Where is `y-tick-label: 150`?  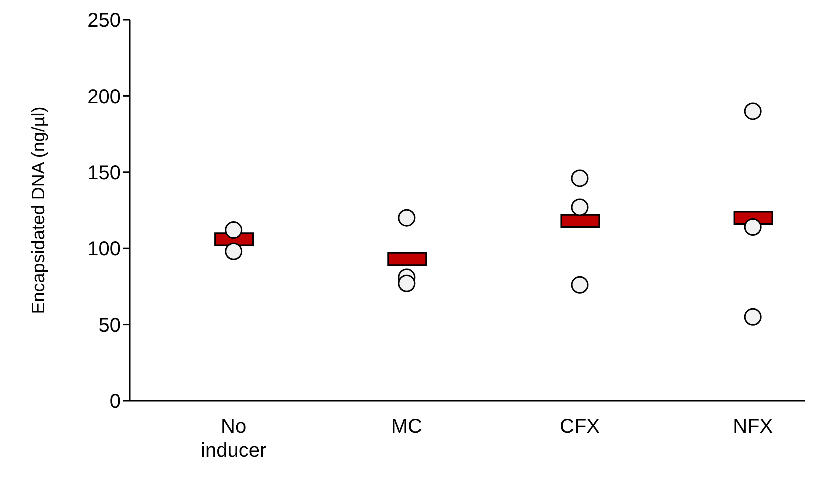 y-tick-label: 150 is located at coordinates (104, 173).